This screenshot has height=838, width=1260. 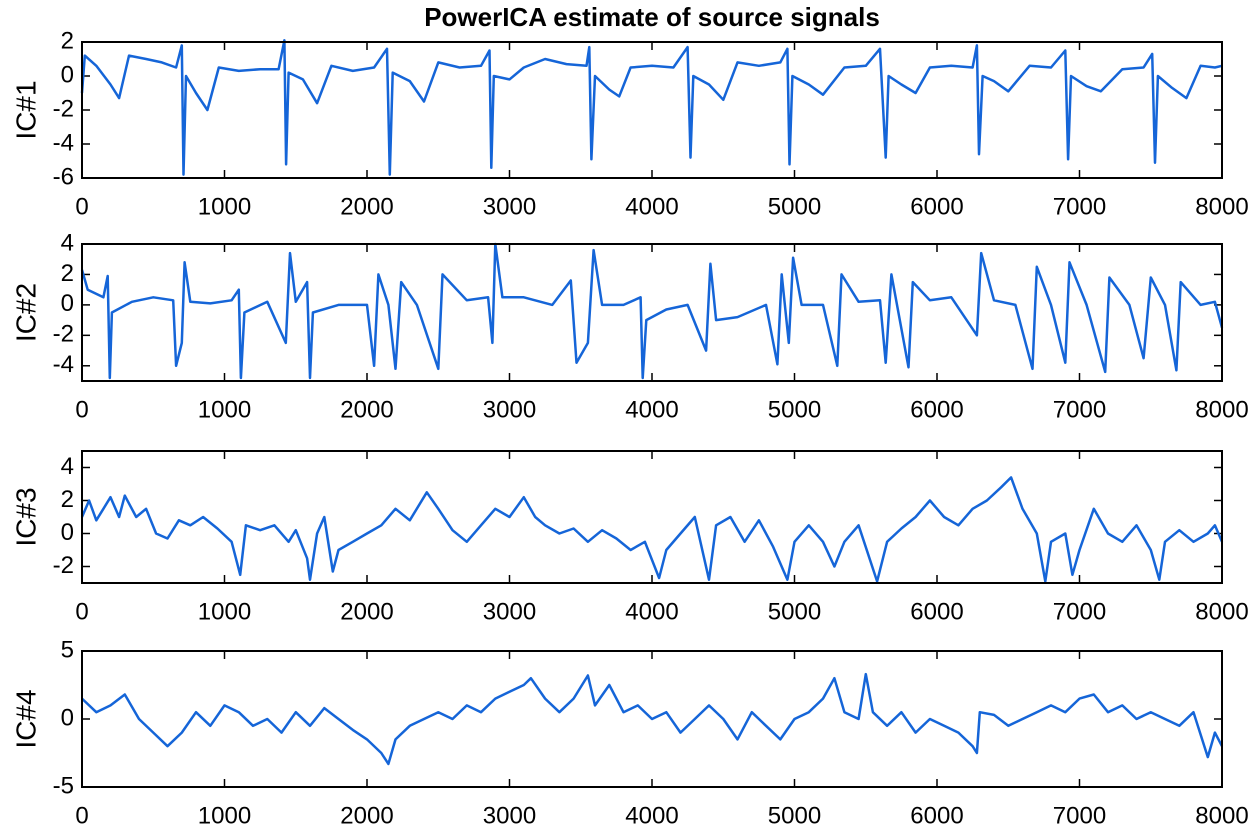 What do you see at coordinates (25, 109) in the screenshot?
I see `y-axis-label: IC#1` at bounding box center [25, 109].